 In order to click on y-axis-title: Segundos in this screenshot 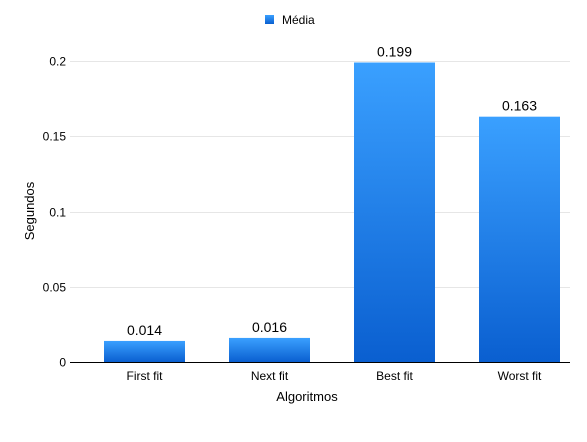, I will do `click(29, 210)`.